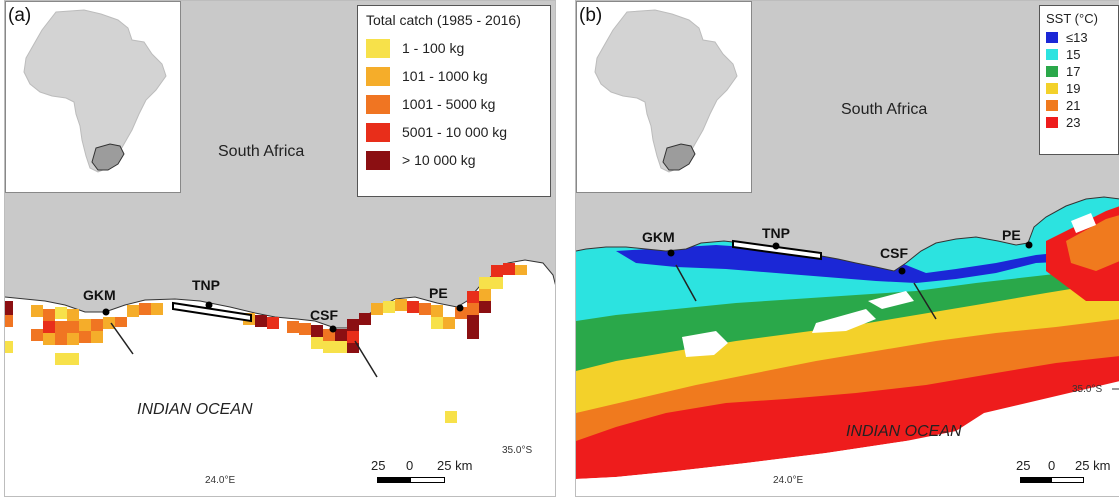 The height and width of the screenshot is (497, 1119). What do you see at coordinates (122, 338) in the screenshot?
I see `gkm-arrow` at bounding box center [122, 338].